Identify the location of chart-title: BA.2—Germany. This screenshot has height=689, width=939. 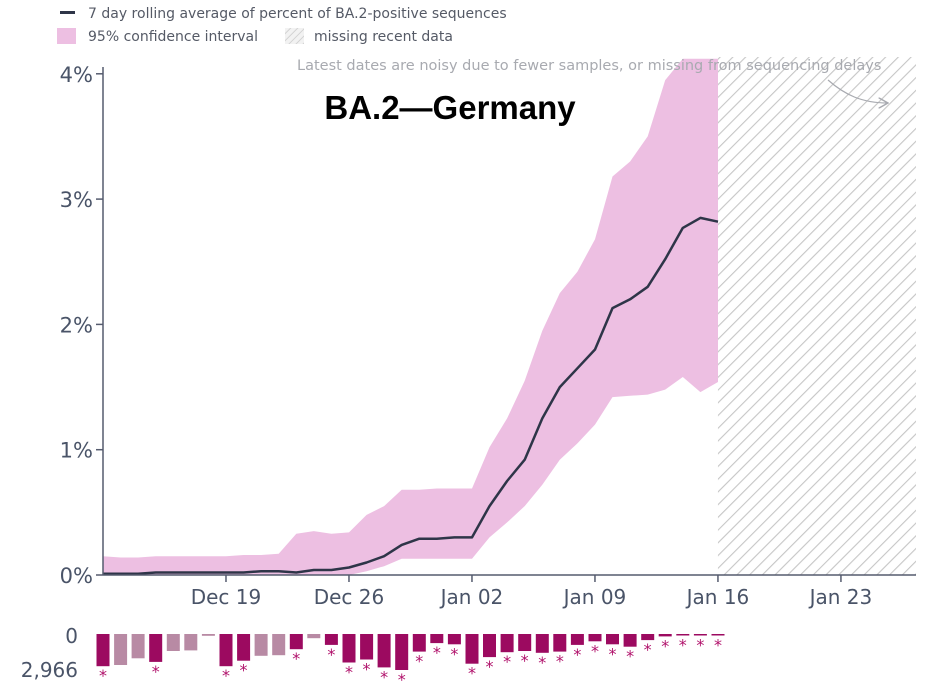
(450, 107).